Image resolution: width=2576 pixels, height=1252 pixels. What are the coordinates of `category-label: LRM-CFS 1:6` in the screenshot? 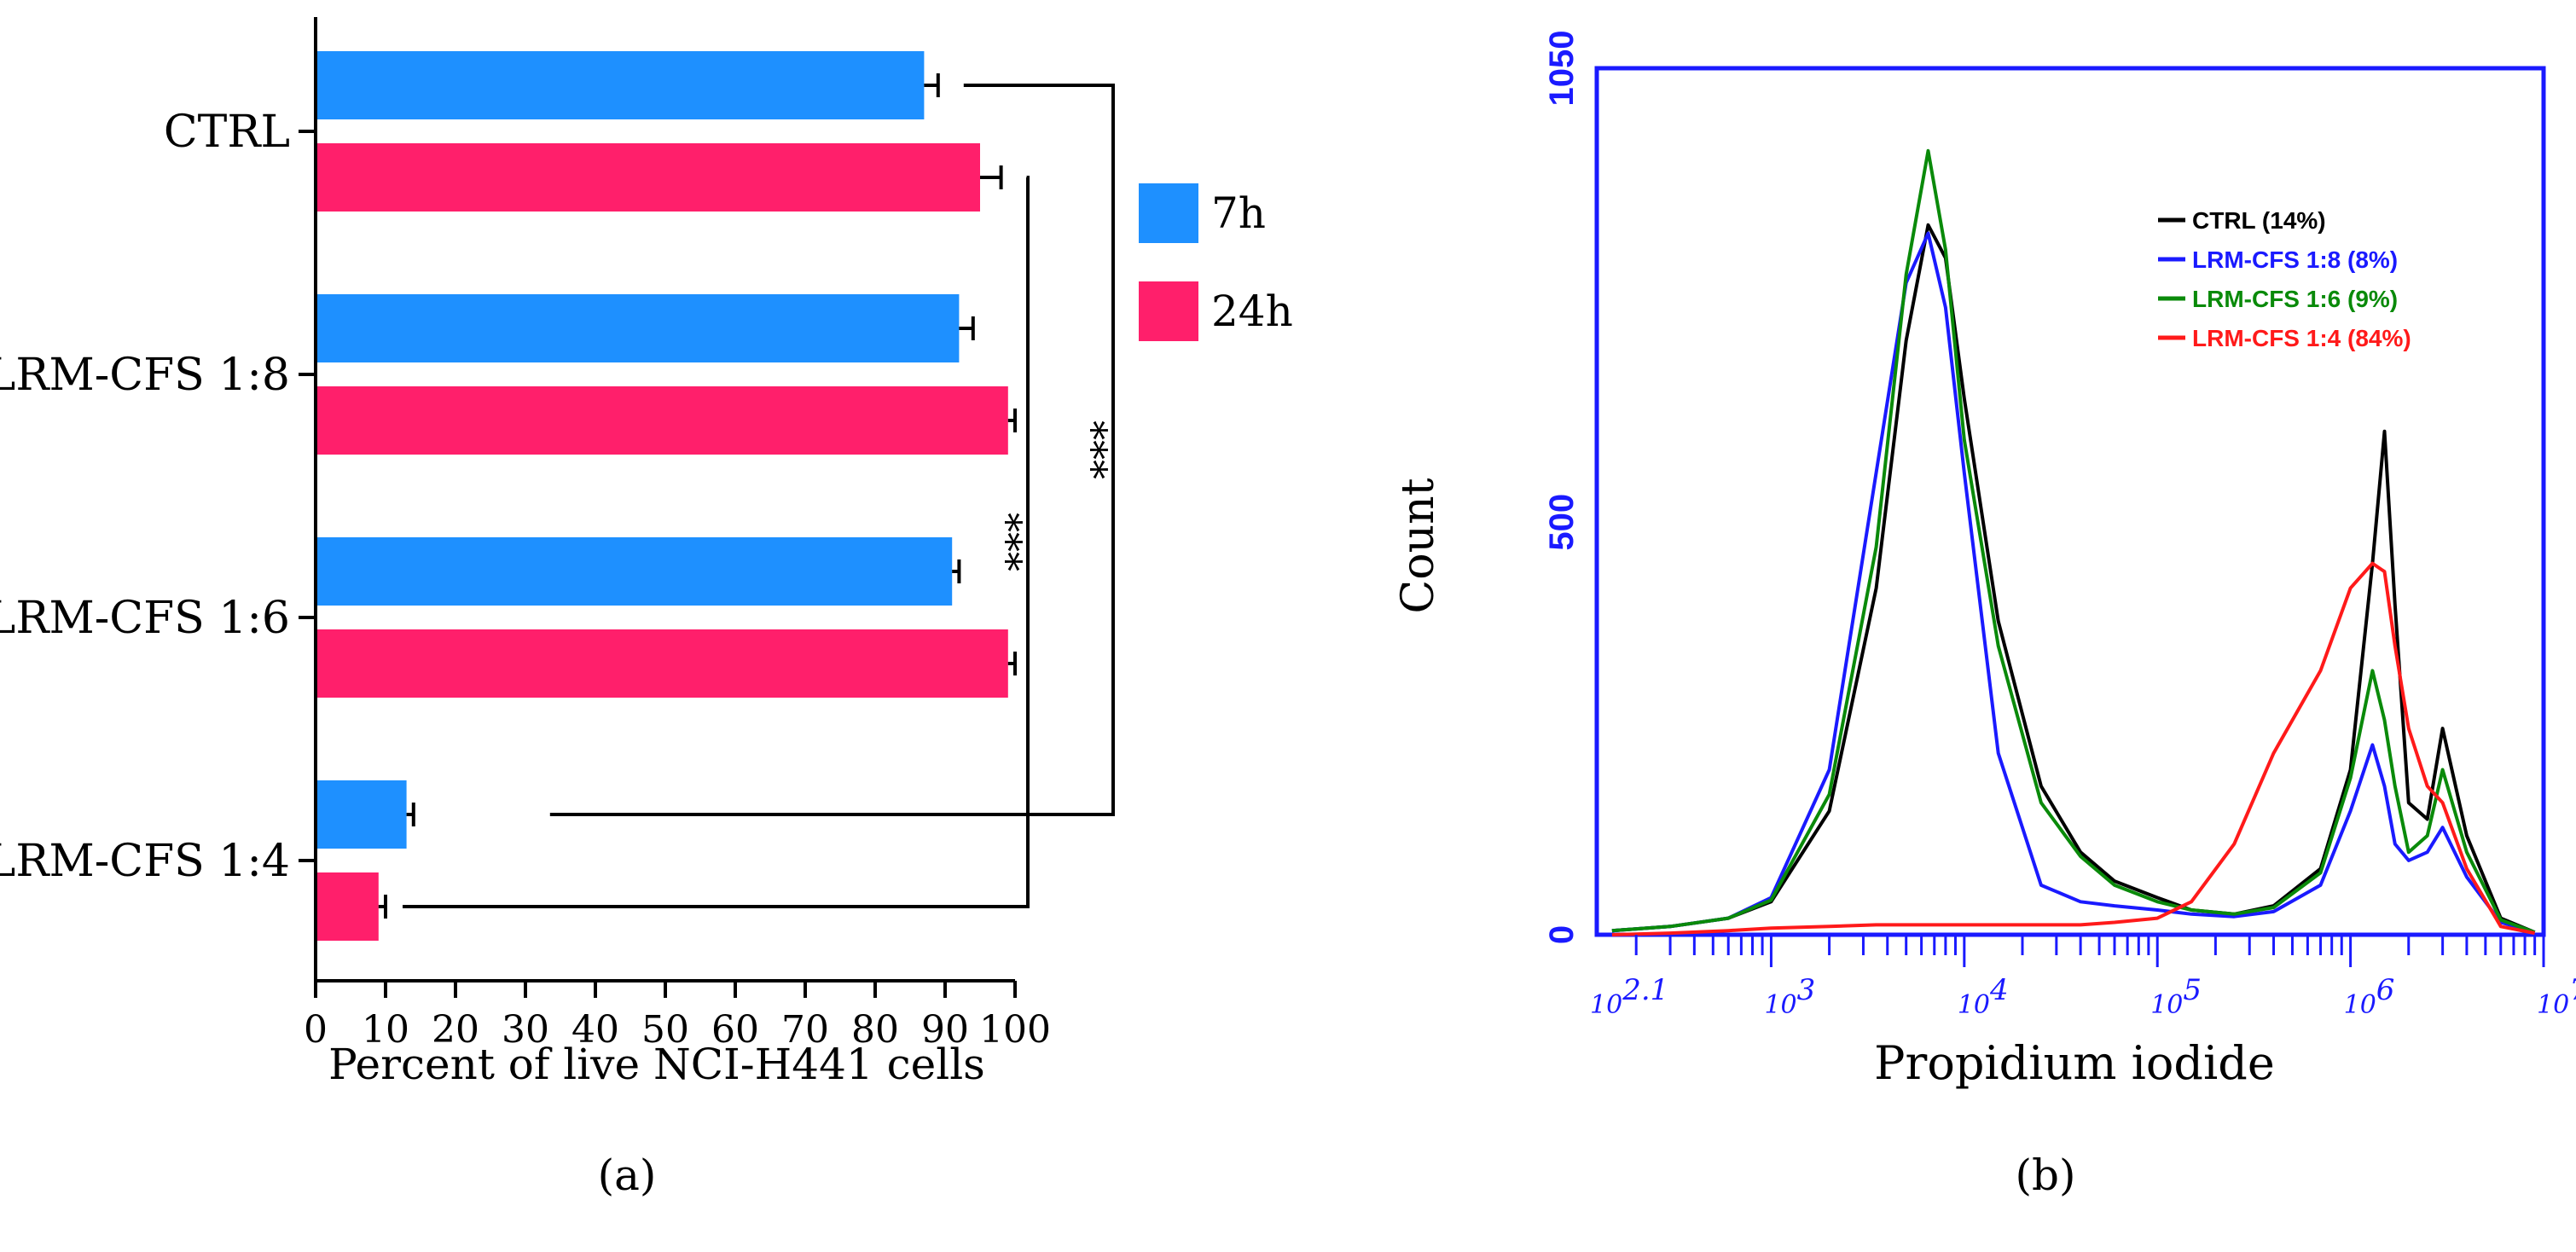 It's located at (145, 619).